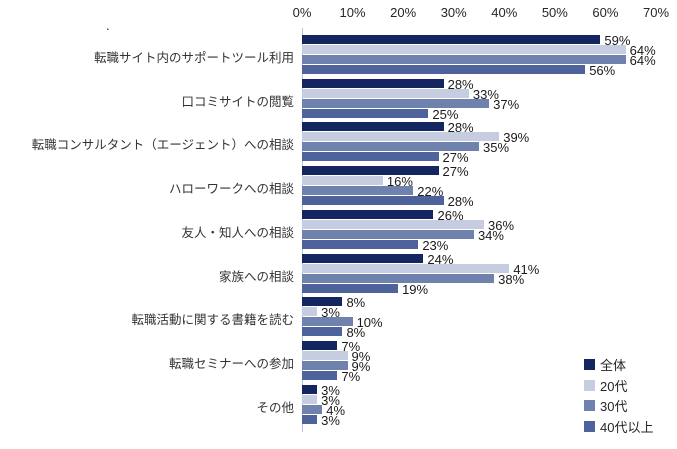  Describe the element at coordinates (162, 145) in the screenshot. I see `category-label: 転職コンサルタント（エージェント）への相談` at that location.